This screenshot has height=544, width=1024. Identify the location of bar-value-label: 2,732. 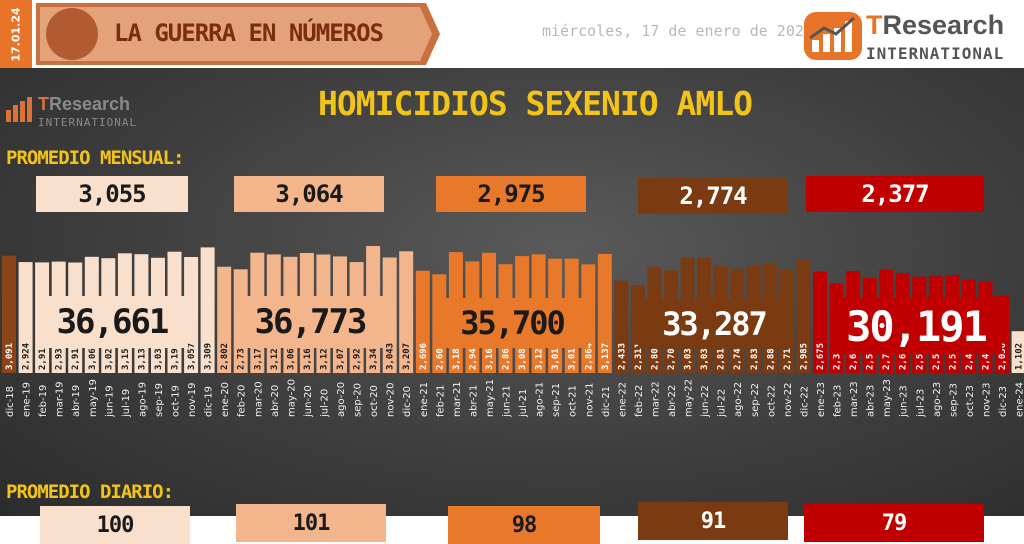
(242, 356).